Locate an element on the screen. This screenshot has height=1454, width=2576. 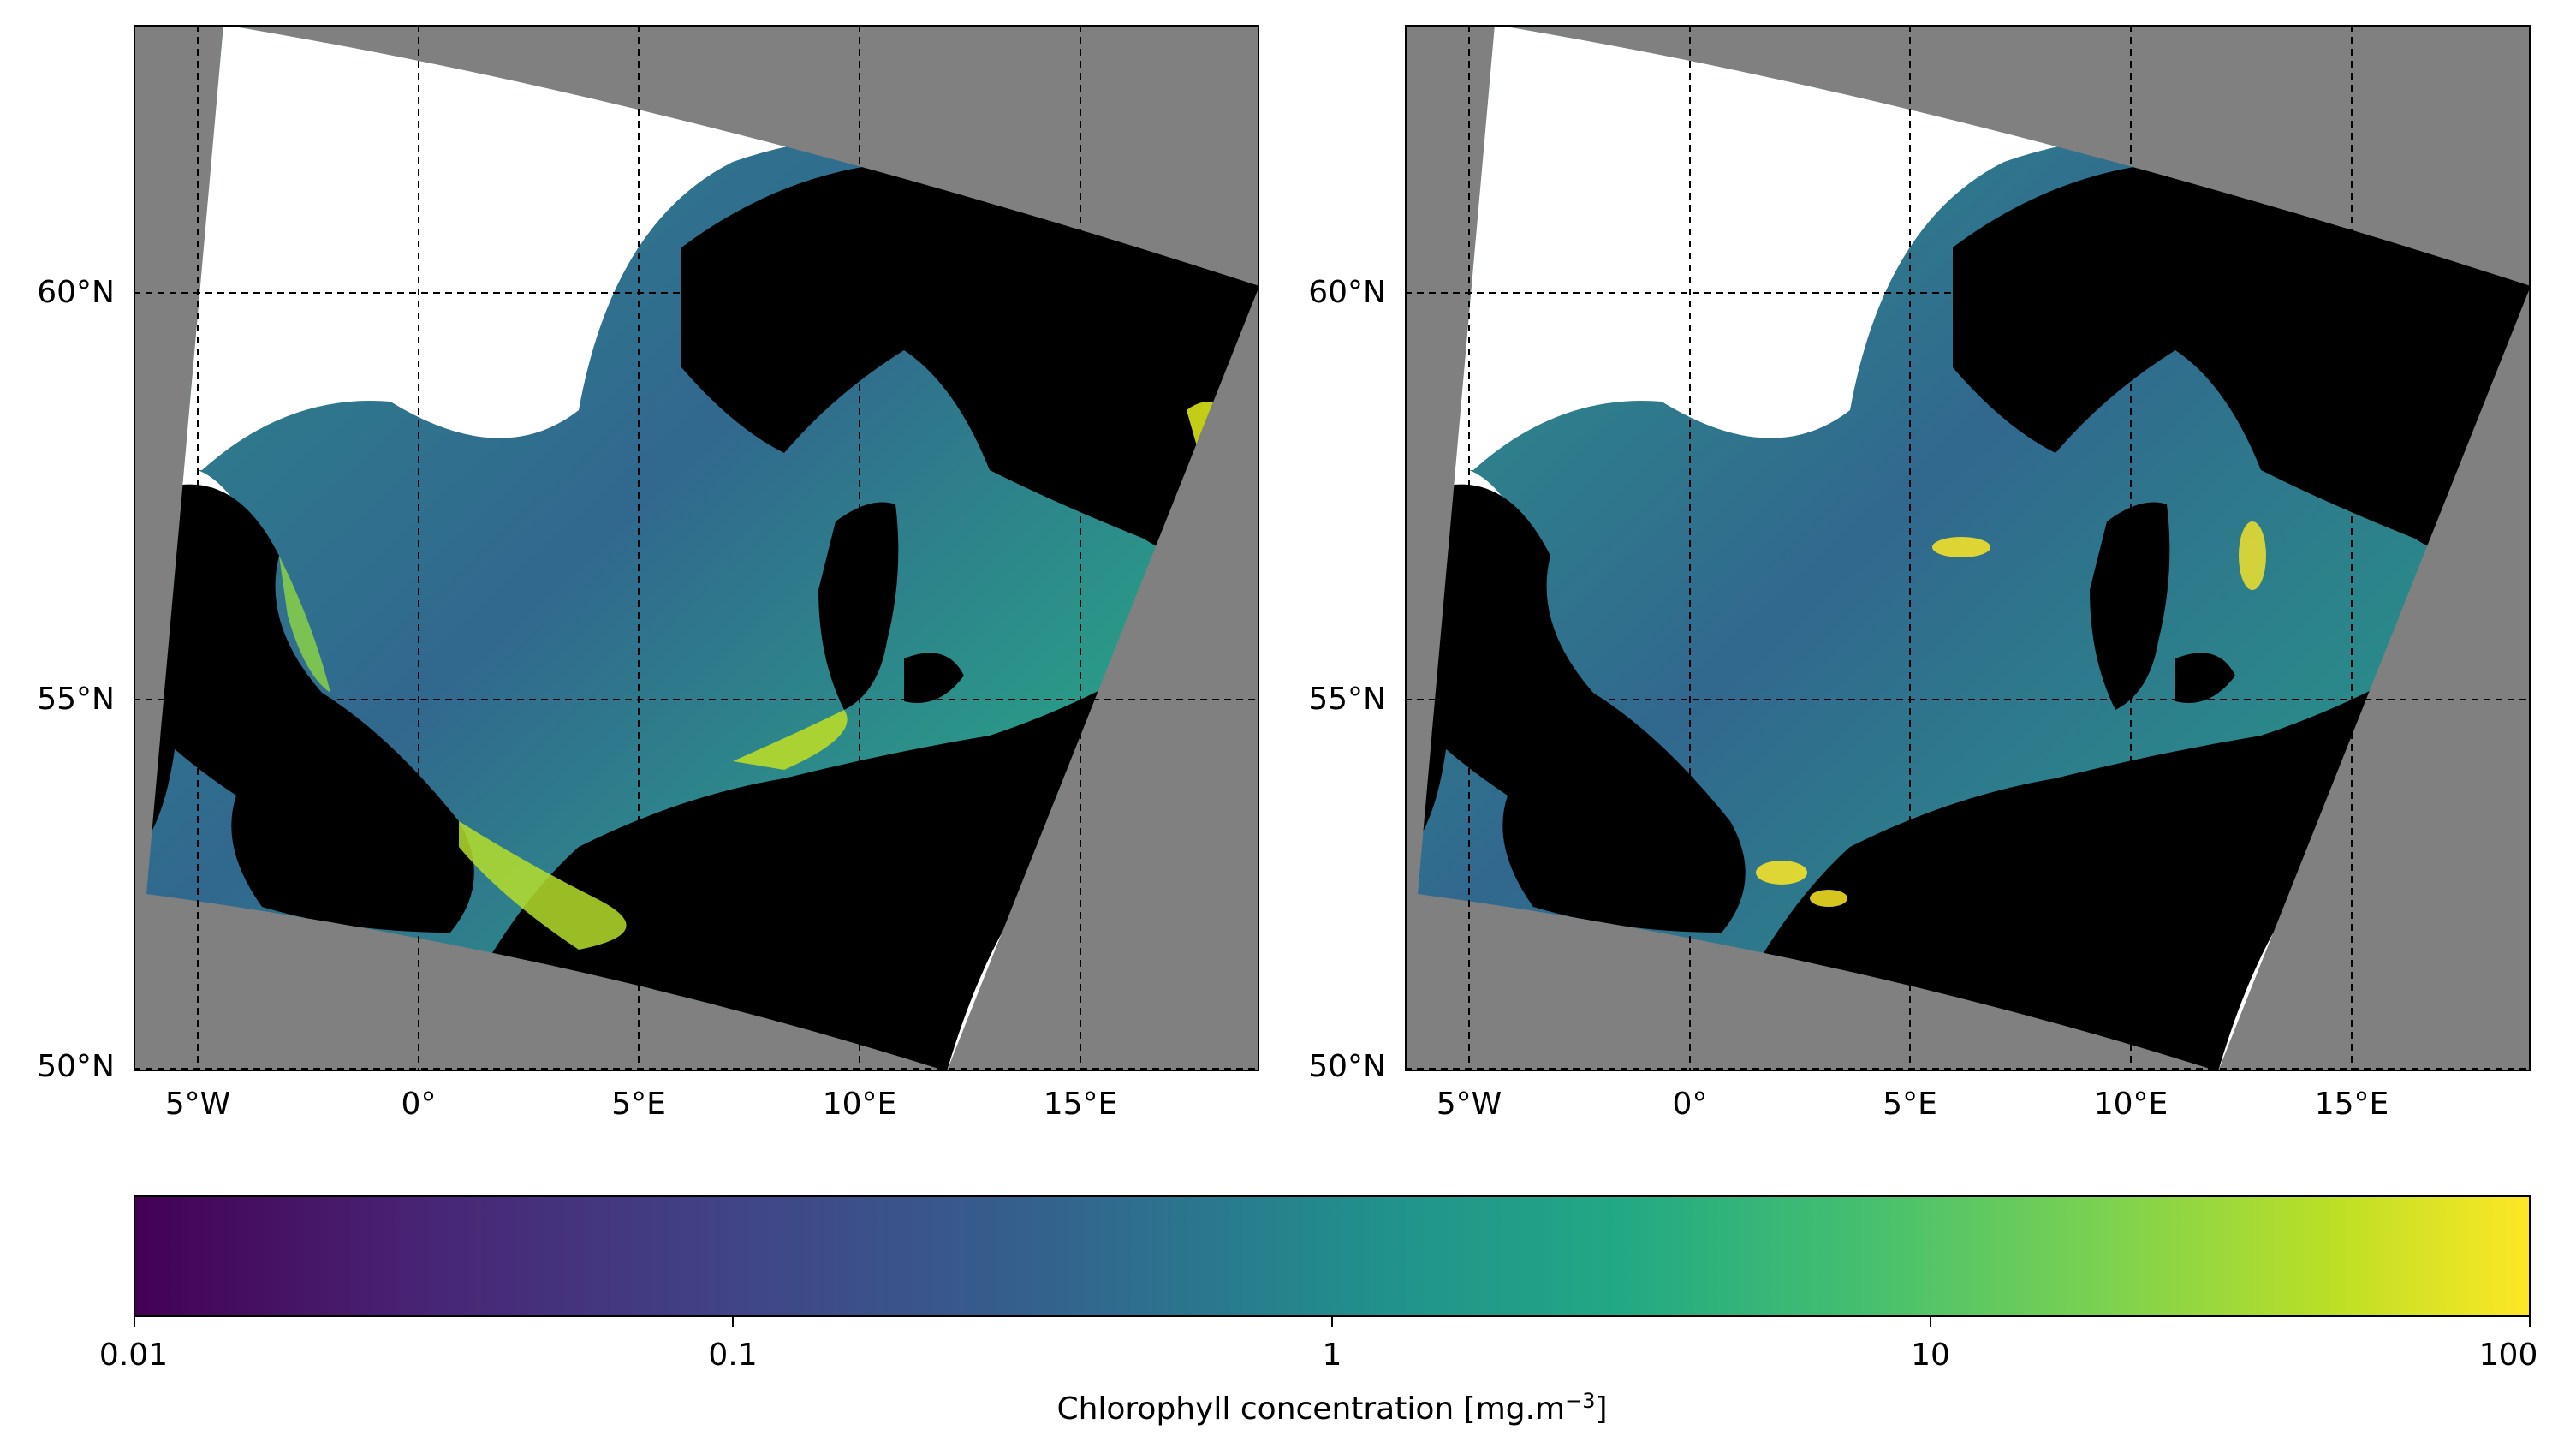
colorbar-title-text: Chlorophyll concentration [mg.m is located at coordinates (1311, 1409).